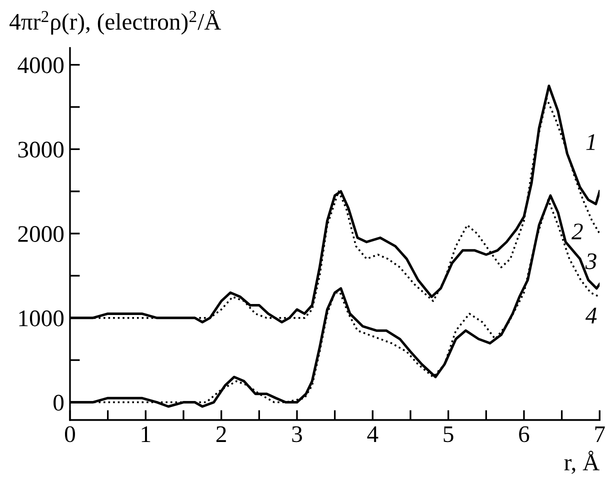 This screenshot has width=606, height=477. I want to click on x-tick-label: 3, so click(297, 434).